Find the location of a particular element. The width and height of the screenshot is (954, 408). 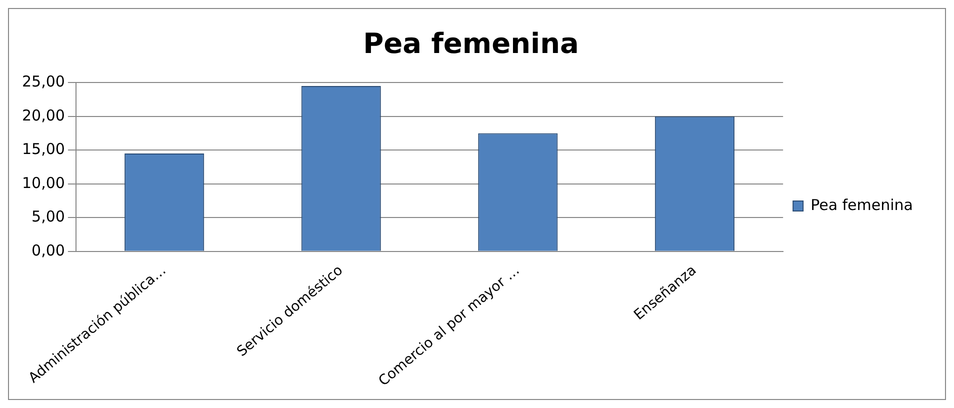

y-tick-label: 0,00 is located at coordinates (48, 250).